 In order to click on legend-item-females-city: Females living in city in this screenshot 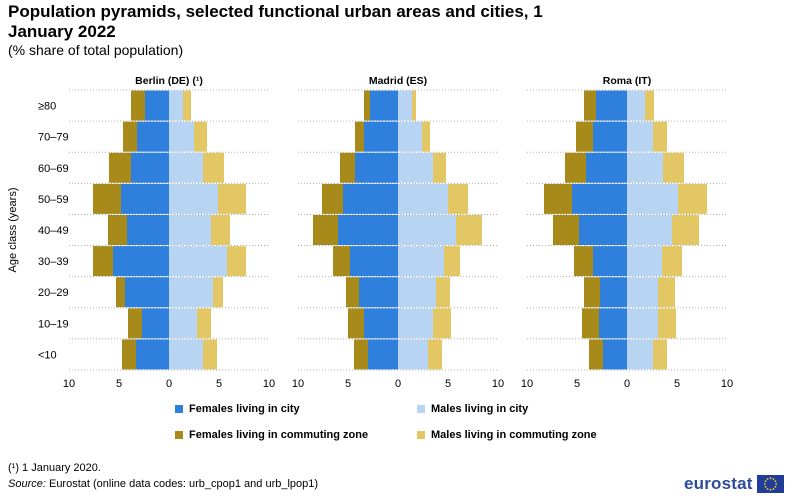, I will do `click(237, 409)`.